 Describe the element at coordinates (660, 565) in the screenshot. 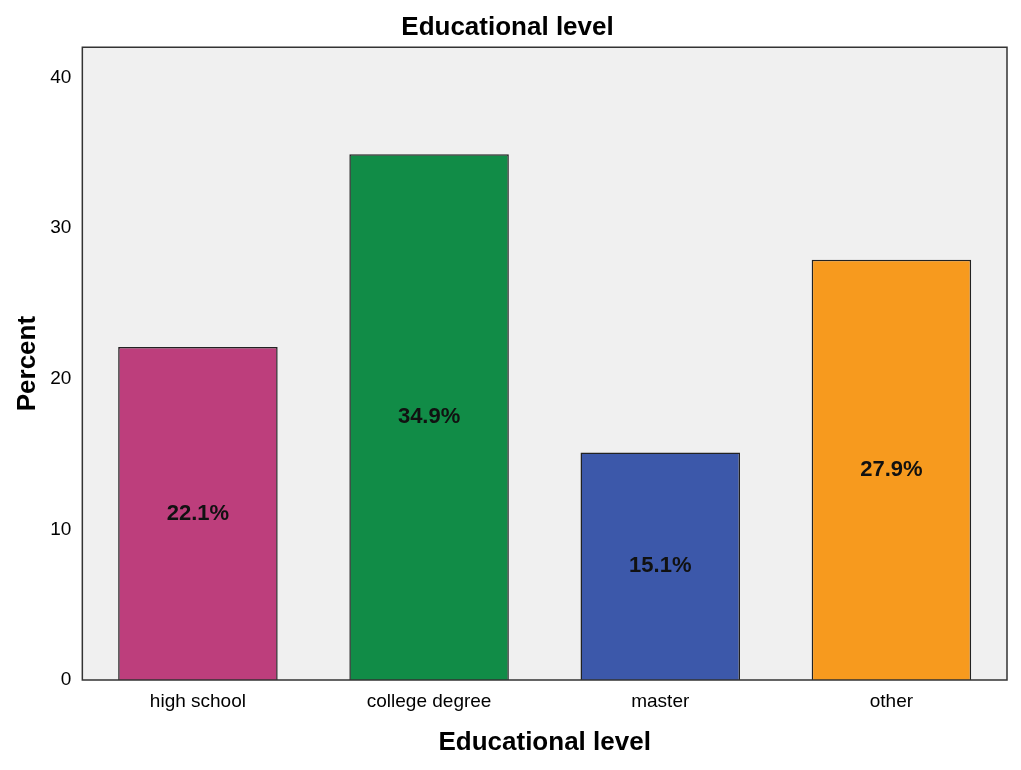

I see `data-label: 15.1%` at that location.